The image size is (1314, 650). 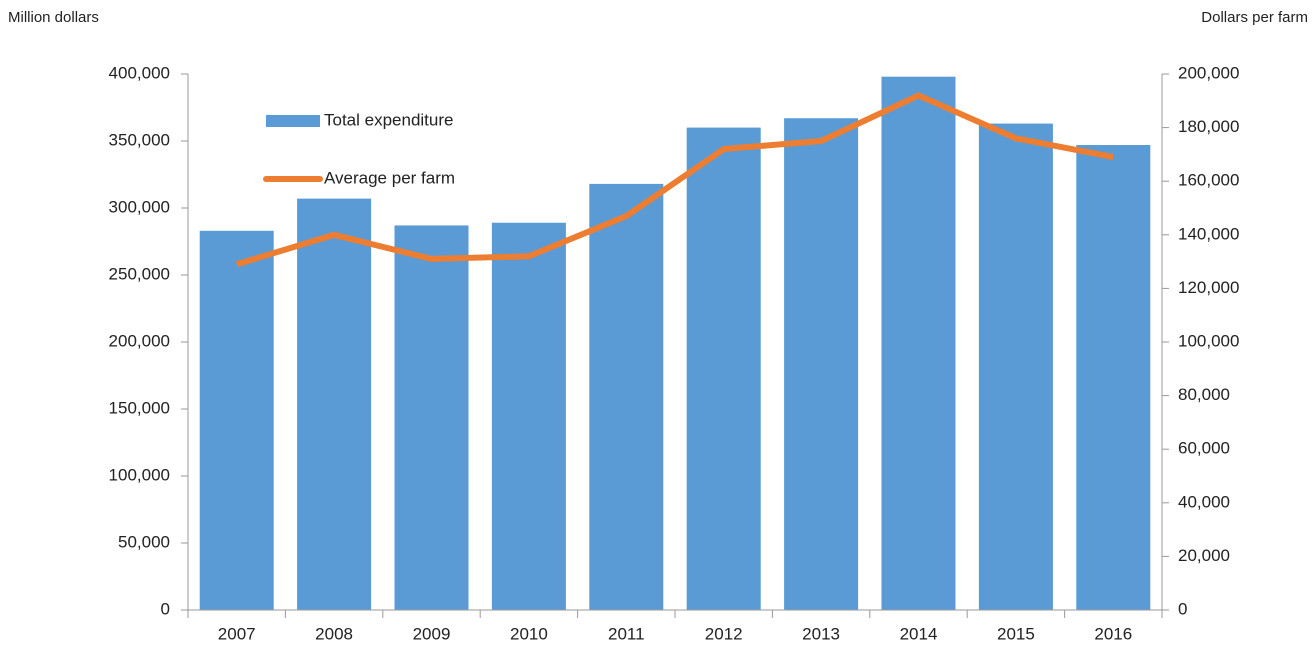 What do you see at coordinates (529, 633) in the screenshot?
I see `x-tick-label: 2010` at bounding box center [529, 633].